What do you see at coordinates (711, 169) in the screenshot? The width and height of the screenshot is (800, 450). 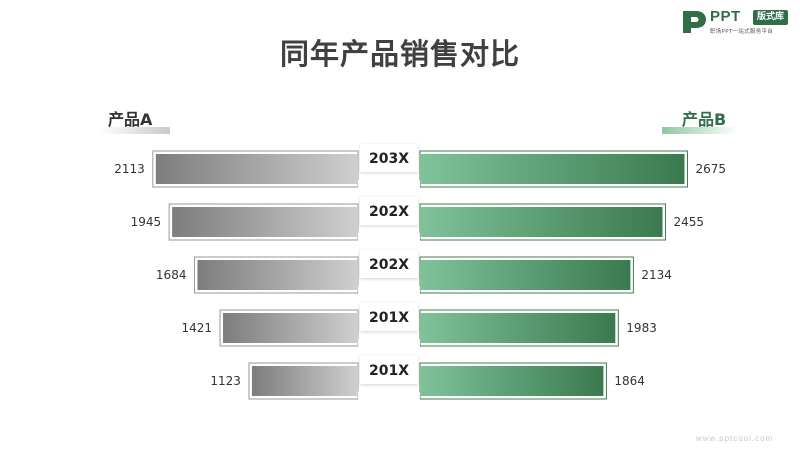 I see `value-label-b: 2675` at bounding box center [711, 169].